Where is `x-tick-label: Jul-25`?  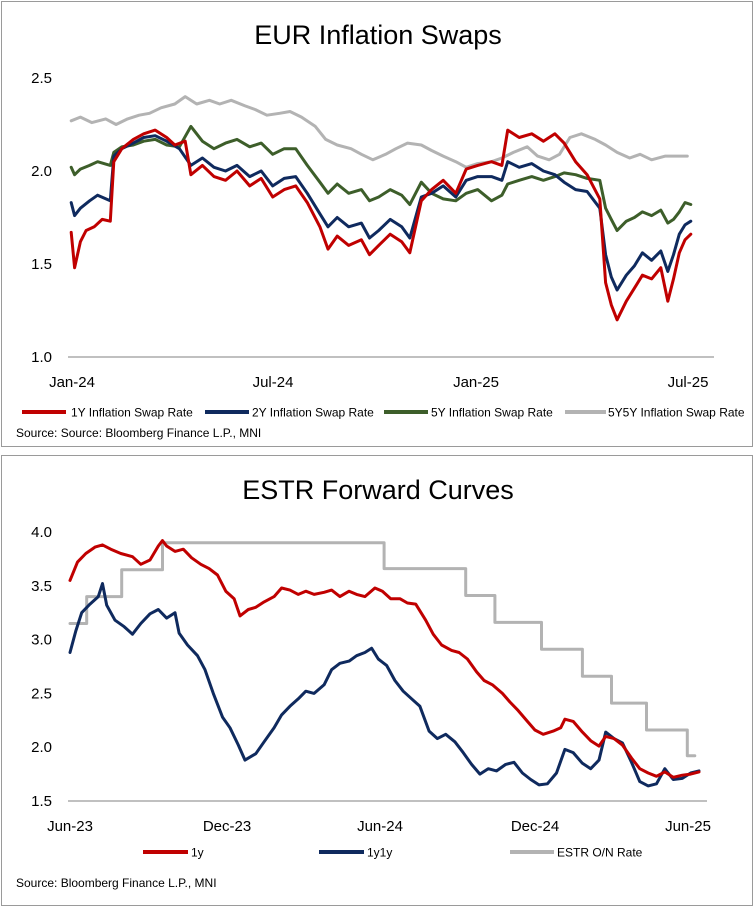 x-tick-label: Jul-25 is located at coordinates (688, 382).